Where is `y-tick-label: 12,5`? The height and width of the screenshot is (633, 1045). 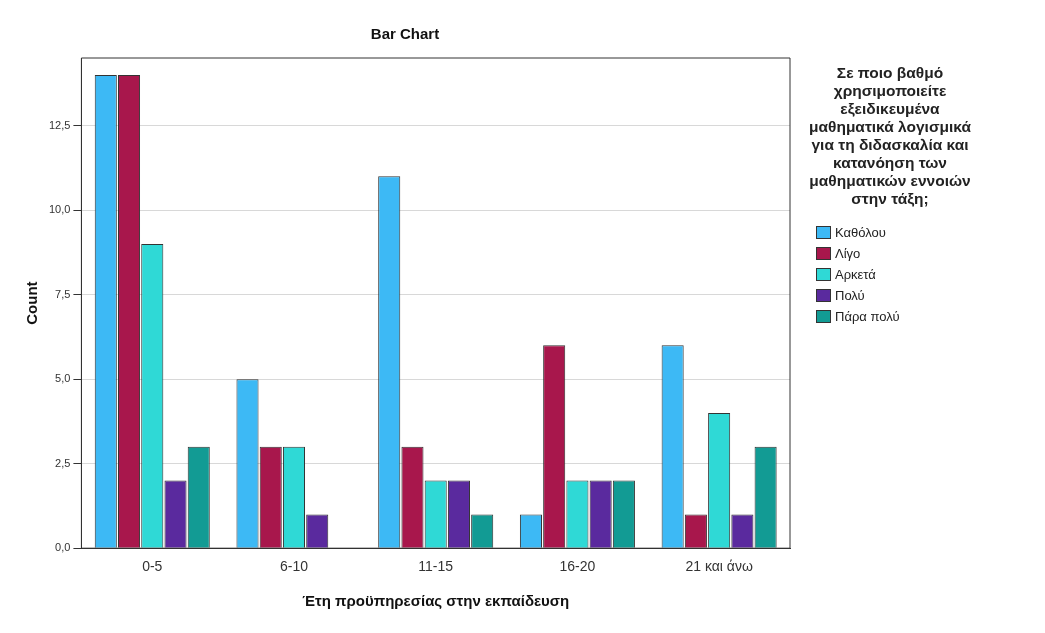 y-tick-label: 12,5 is located at coordinates (59, 124).